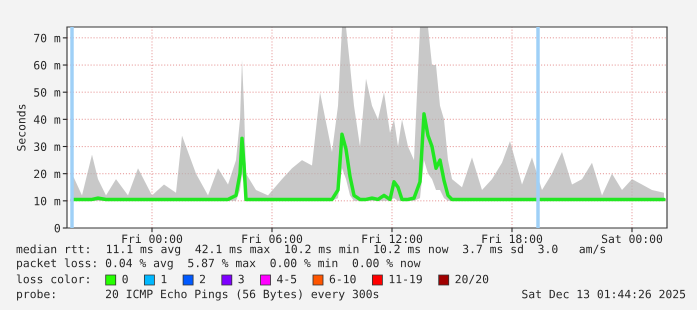  What do you see at coordinates (356, 250) in the screenshot?
I see `text: 11.1 ms avg 42.1 ms max 10.2 ms min 10.2 ms now 3.7 ms sd 3.0 am/s` at bounding box center [356, 250].